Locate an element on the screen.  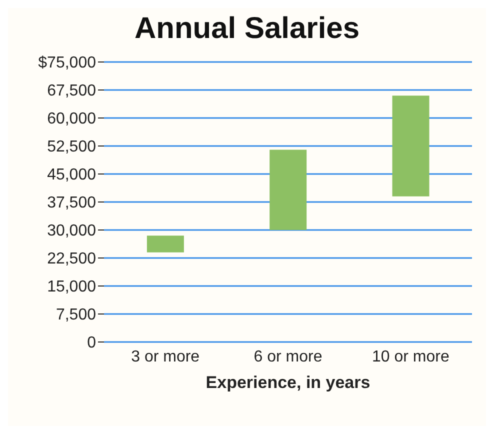
y-tick-label: 60,000 is located at coordinates (71, 119).